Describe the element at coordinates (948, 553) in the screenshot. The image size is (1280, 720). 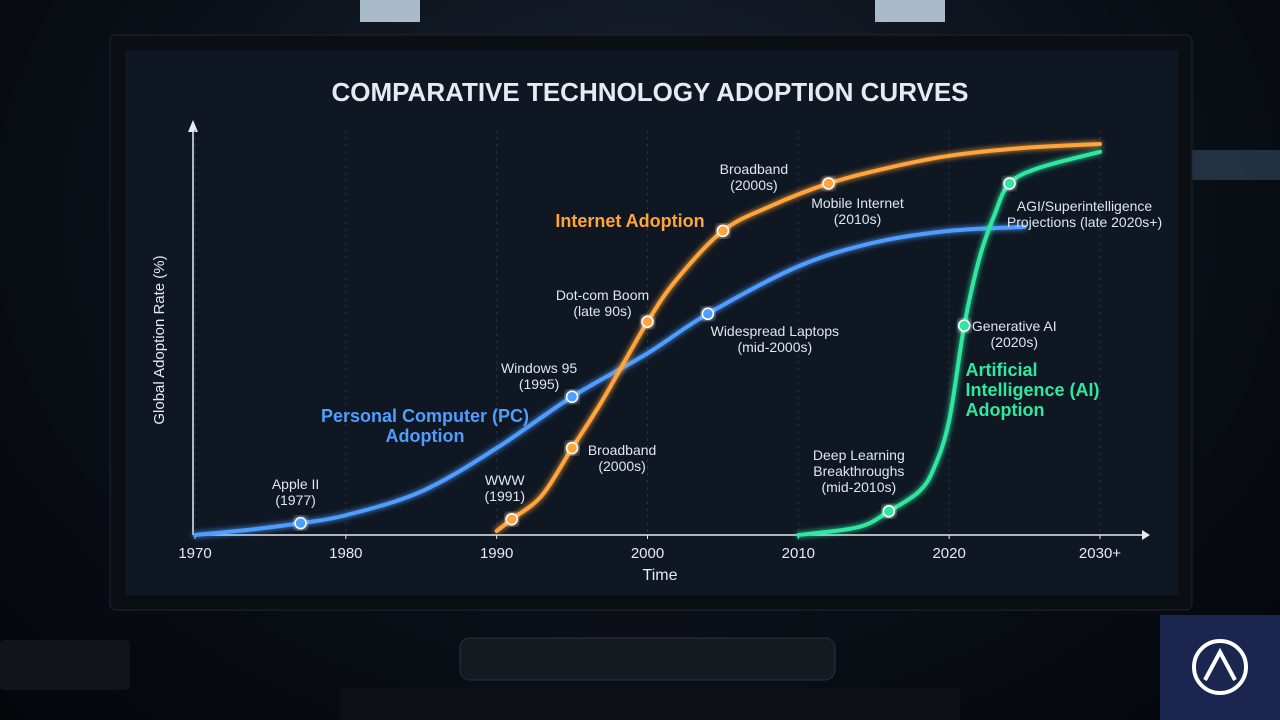
I see `x-tick-label: 2020` at that location.